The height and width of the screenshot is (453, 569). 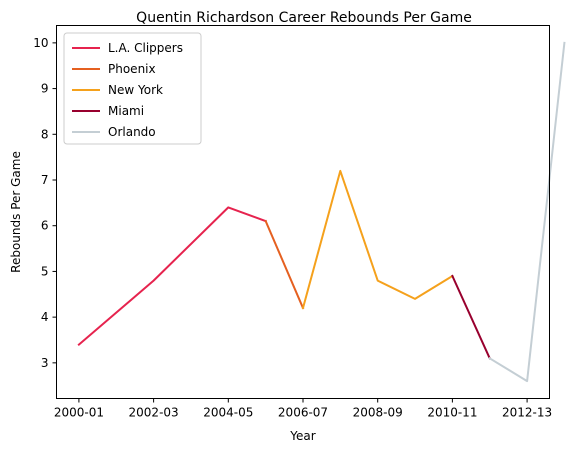 I want to click on legend-label: Miami, so click(x=126, y=111).